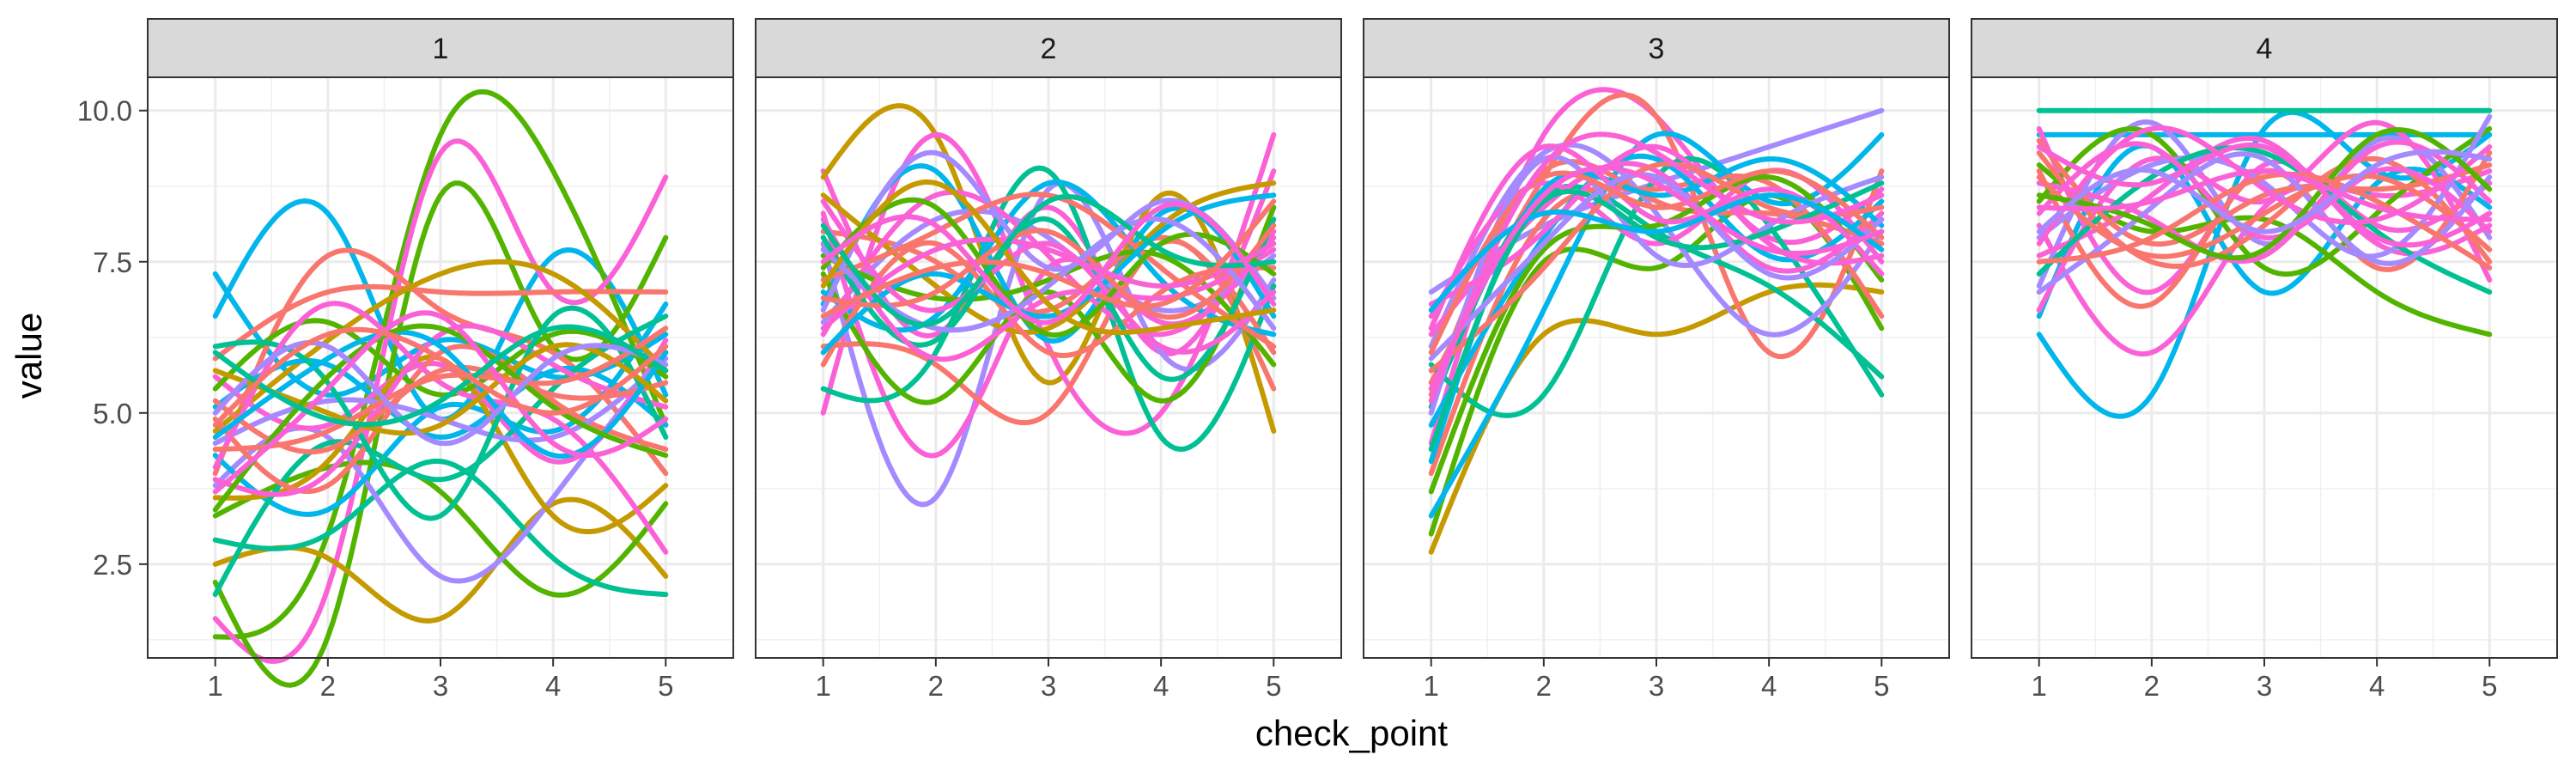 The height and width of the screenshot is (773, 2576). What do you see at coordinates (112, 262) in the screenshot?
I see `y-tick-label: 7.5` at bounding box center [112, 262].